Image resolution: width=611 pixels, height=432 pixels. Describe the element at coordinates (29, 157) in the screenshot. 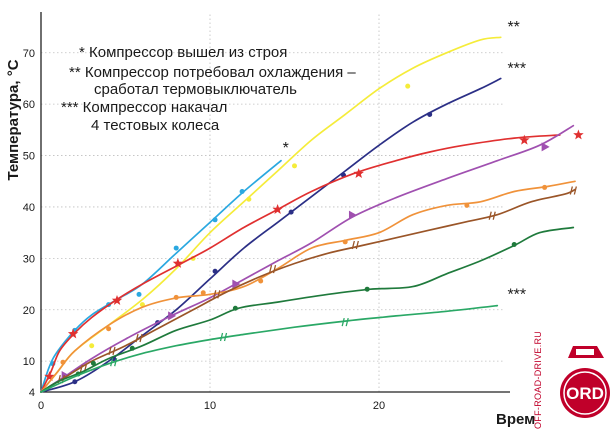

I see `y-tick-label: 50` at that location.